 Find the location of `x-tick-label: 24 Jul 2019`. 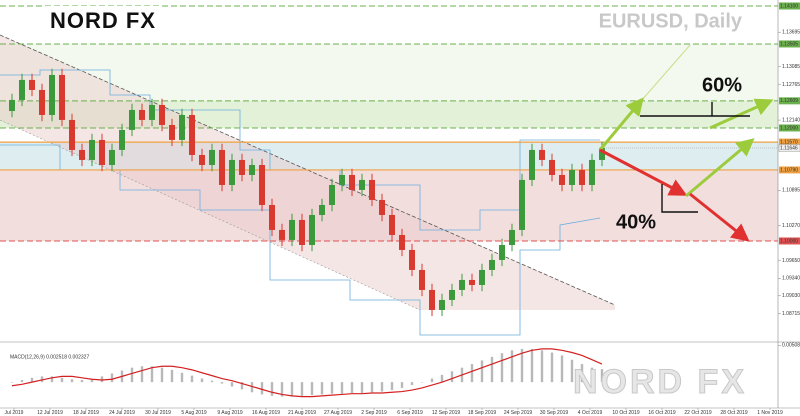

x-tick-label: 24 Jul 2019 is located at coordinates (122, 413).